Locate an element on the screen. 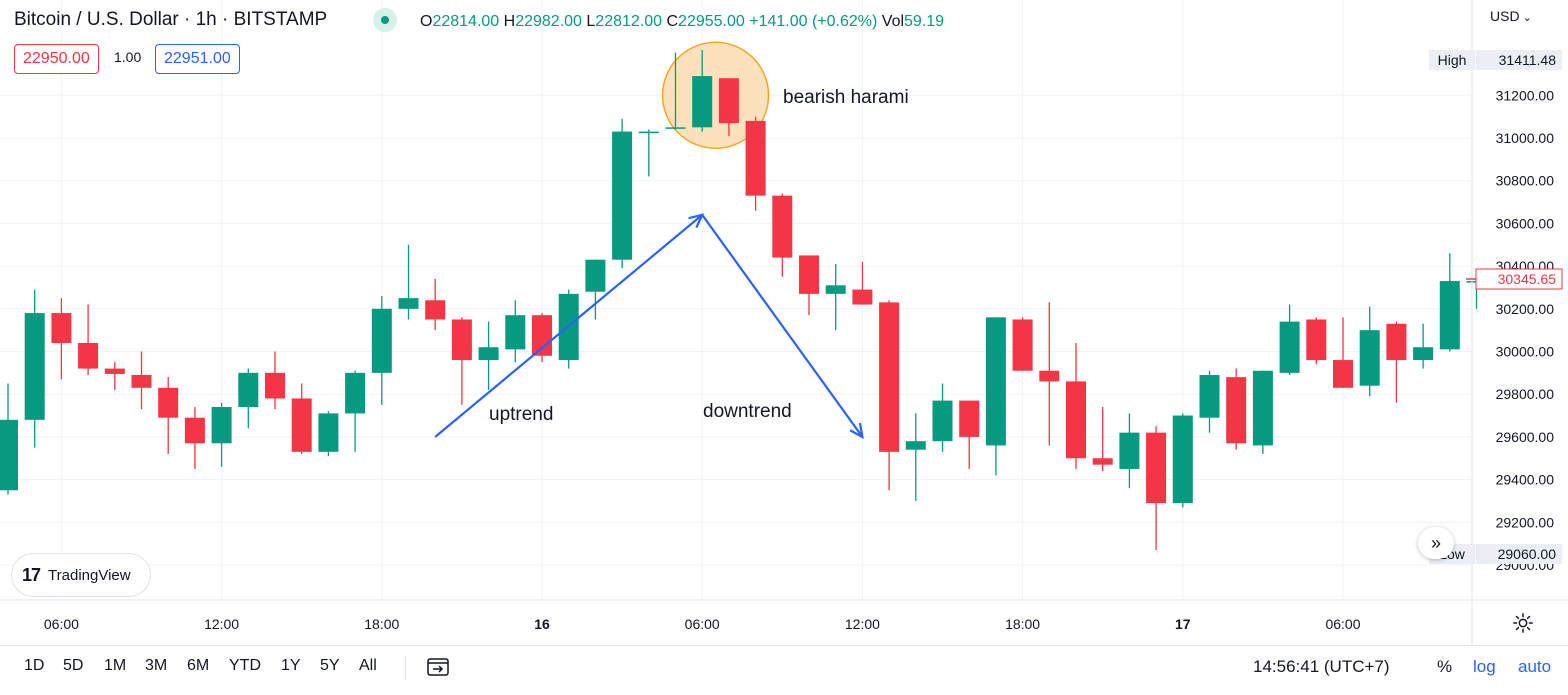 This screenshot has width=1568, height=695. tradingview-logo: 17 TradingView is located at coordinates (81, 575).